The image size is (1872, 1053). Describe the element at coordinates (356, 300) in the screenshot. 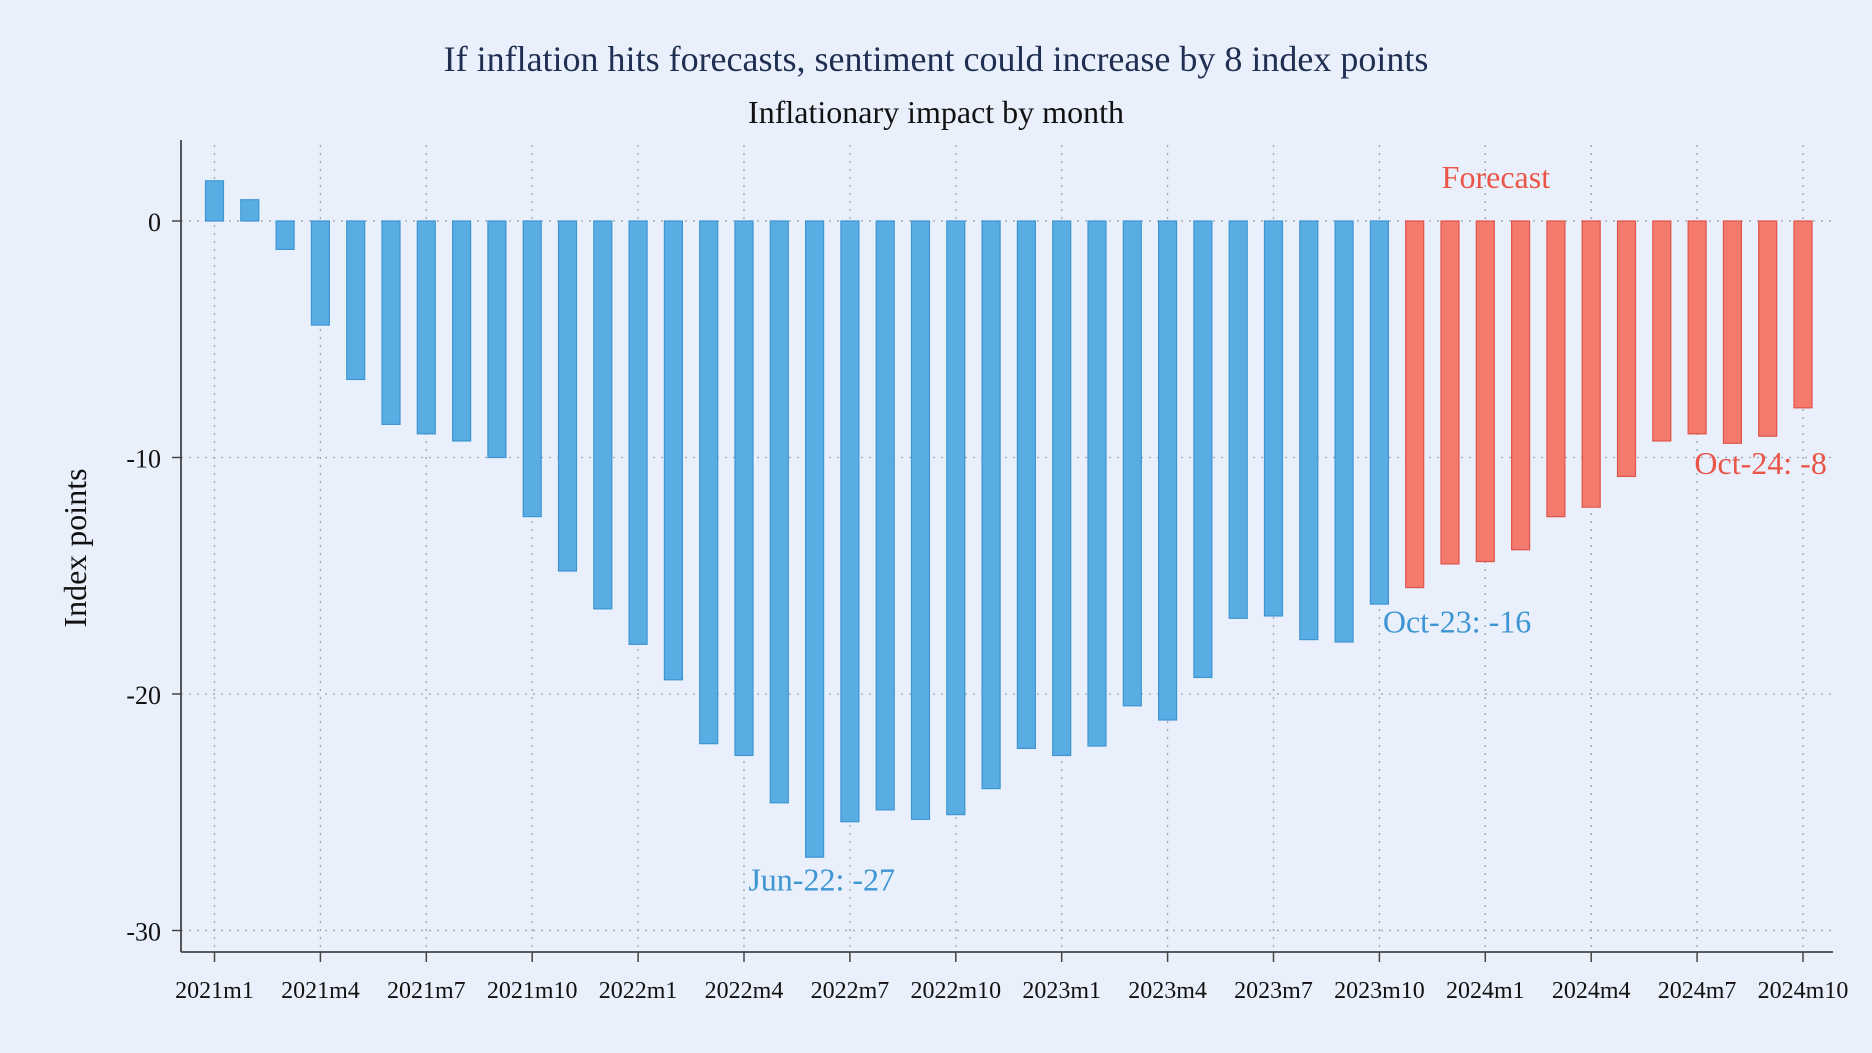

I see `bar-2021m5` at that location.